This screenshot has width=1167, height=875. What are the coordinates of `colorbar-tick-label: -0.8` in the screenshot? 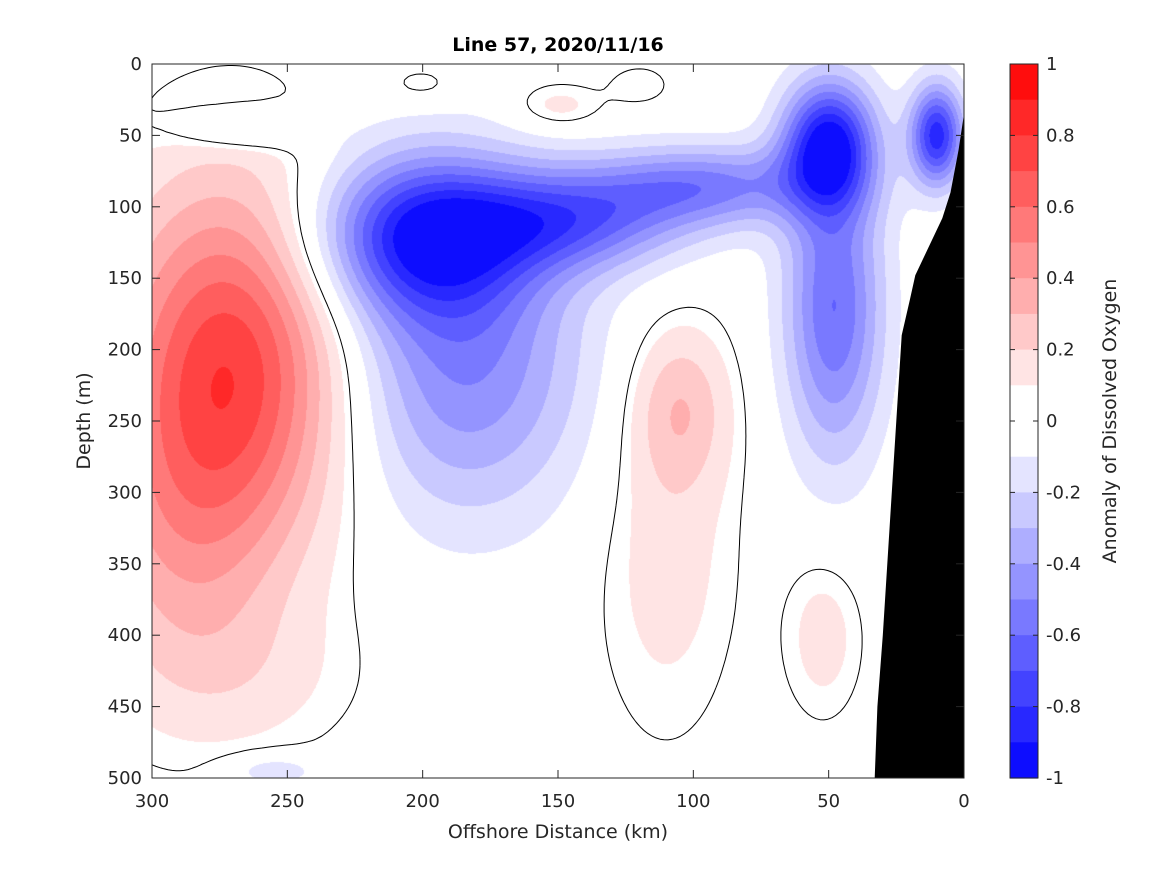 It's located at (1063, 707).